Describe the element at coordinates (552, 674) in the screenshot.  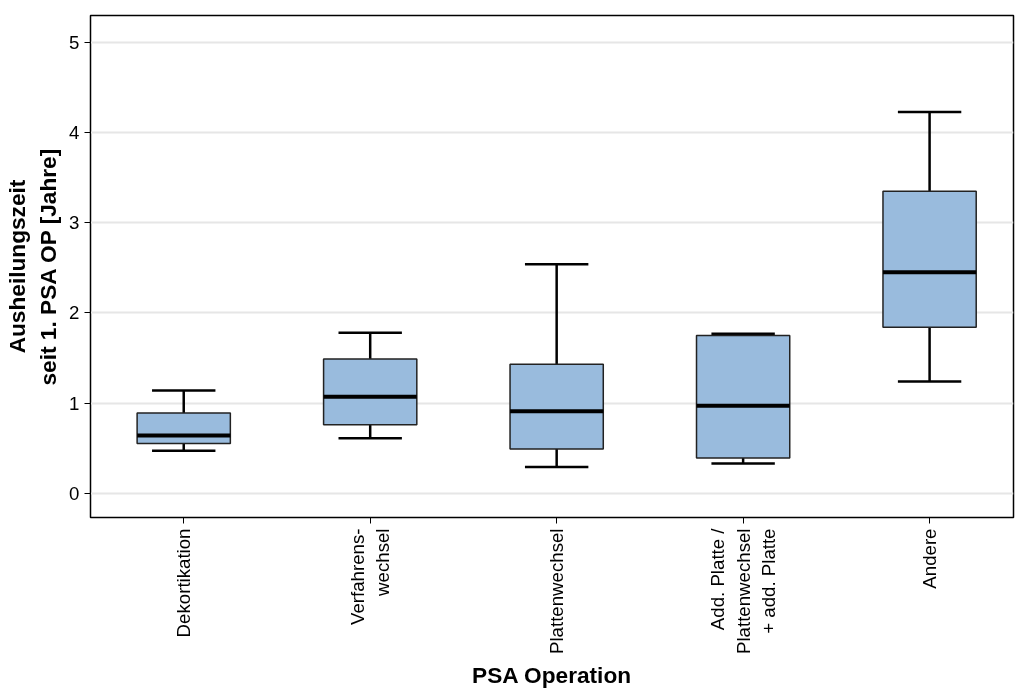
I see `x-axis-title: PSA Operation` at that location.